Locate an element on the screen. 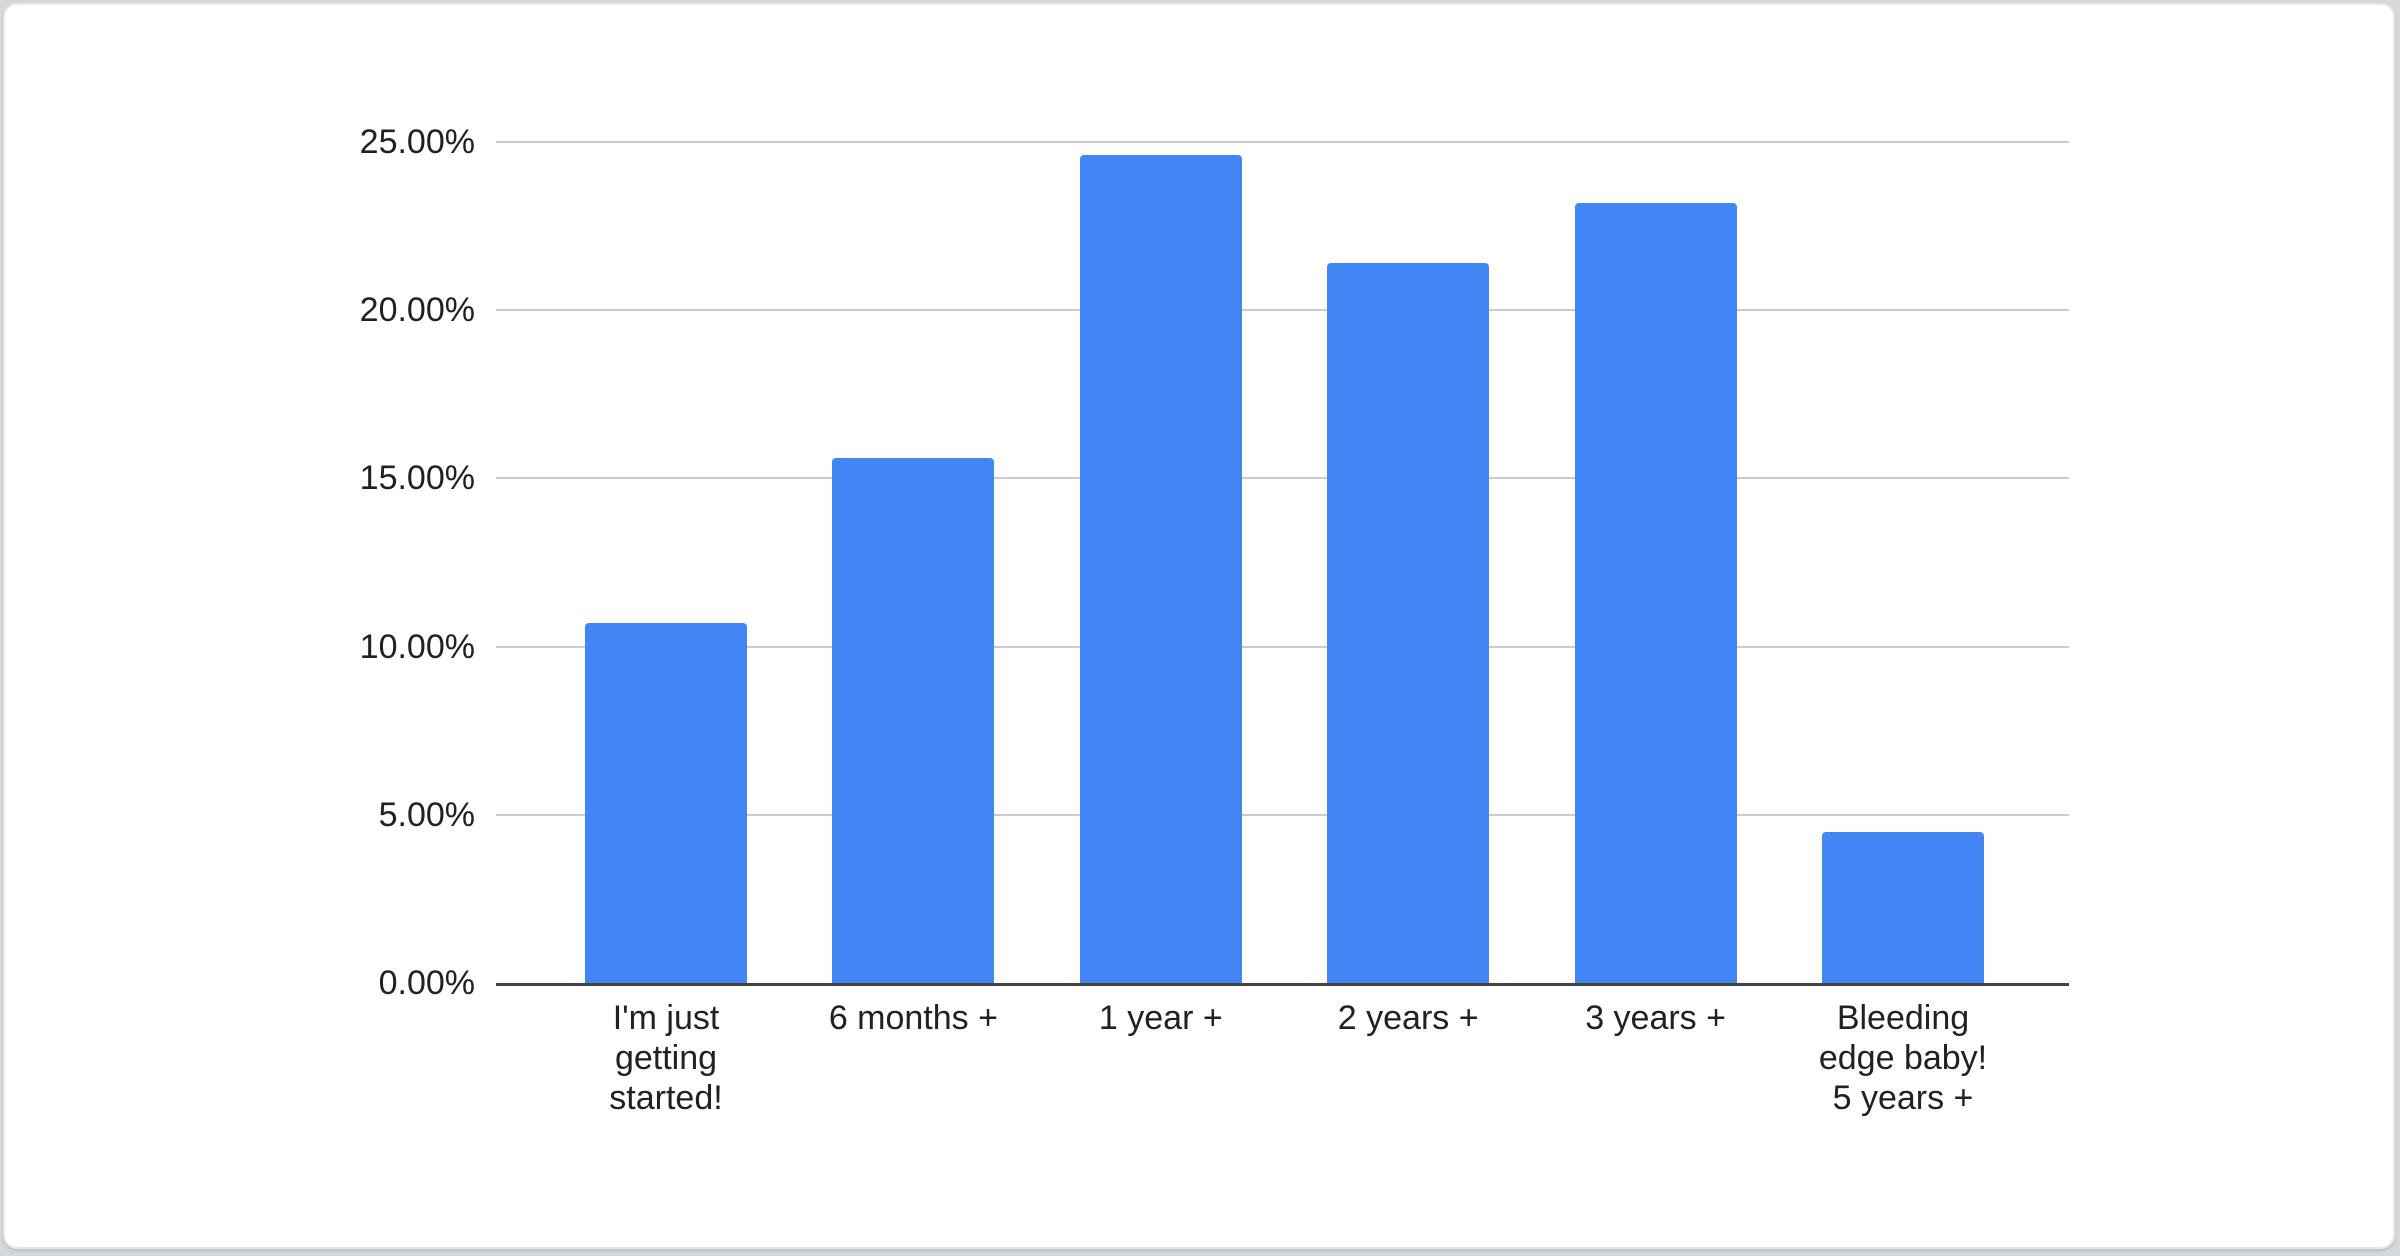 The width and height of the screenshot is (2400, 1256). x-axis-tick-label: 3 years + is located at coordinates (1656, 1018).